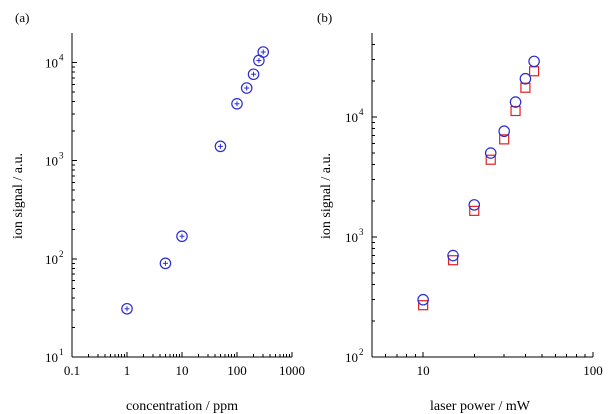 The width and height of the screenshot is (613, 414). I want to click on y-tick-exponent: 1, so click(61, 352).